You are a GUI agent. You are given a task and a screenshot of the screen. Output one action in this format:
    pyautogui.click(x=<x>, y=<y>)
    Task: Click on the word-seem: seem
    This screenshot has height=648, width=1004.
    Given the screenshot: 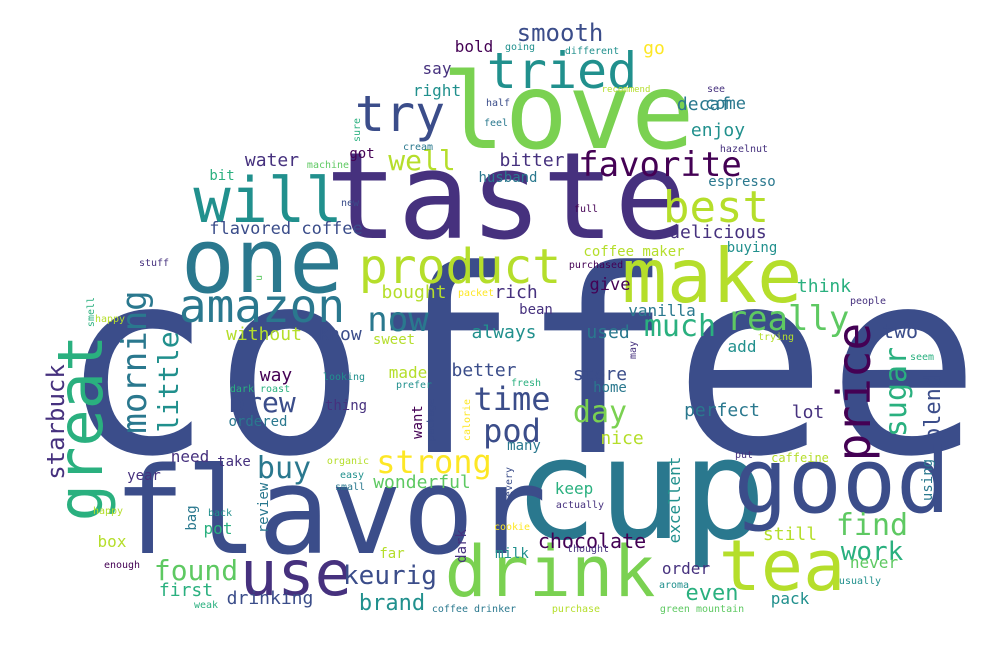 What is the action you would take?
    pyautogui.click(x=922, y=357)
    